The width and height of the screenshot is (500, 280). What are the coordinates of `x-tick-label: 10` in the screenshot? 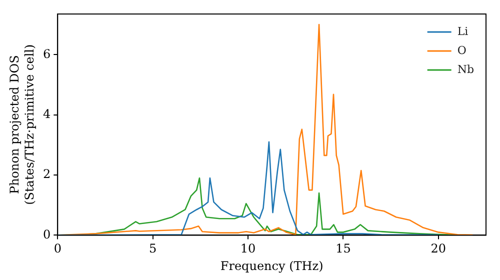 It's located at (248, 249).